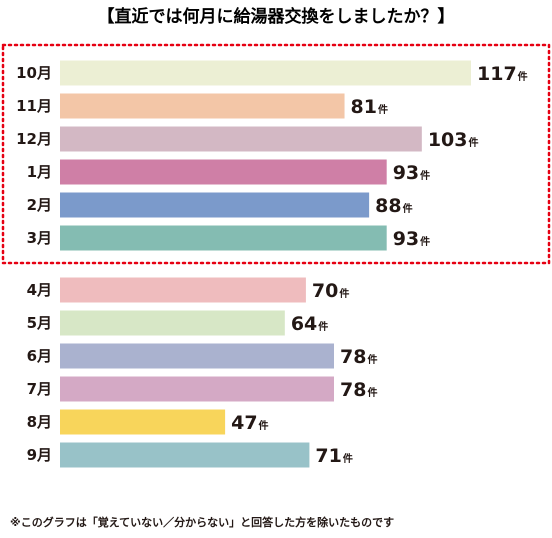 Image resolution: width=552 pixels, height=538 pixels. I want to click on value-number: 81, so click(364, 107).